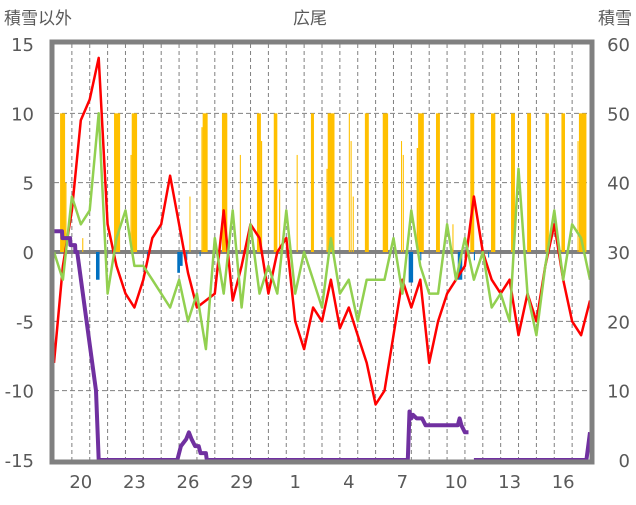 Image resolution: width=636 pixels, height=505 pixels. I want to click on chart-title: 広尾, so click(310, 19).